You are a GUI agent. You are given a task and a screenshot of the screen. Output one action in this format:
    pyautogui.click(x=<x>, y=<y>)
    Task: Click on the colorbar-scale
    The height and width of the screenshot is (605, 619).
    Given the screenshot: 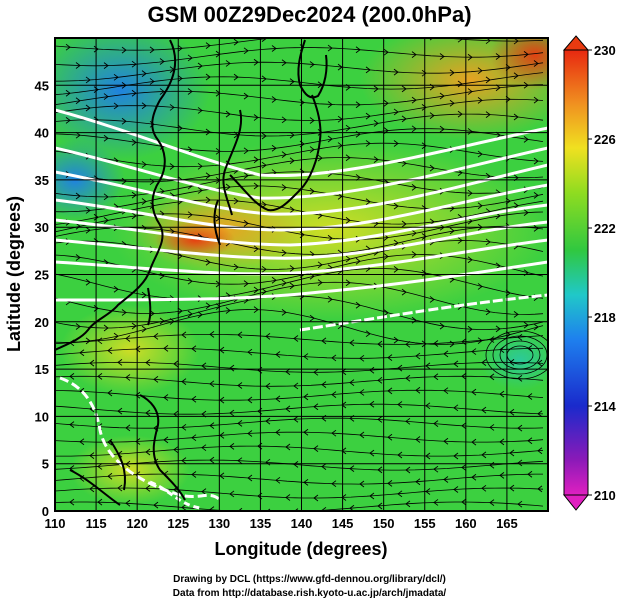 What is the action you would take?
    pyautogui.click(x=576, y=272)
    